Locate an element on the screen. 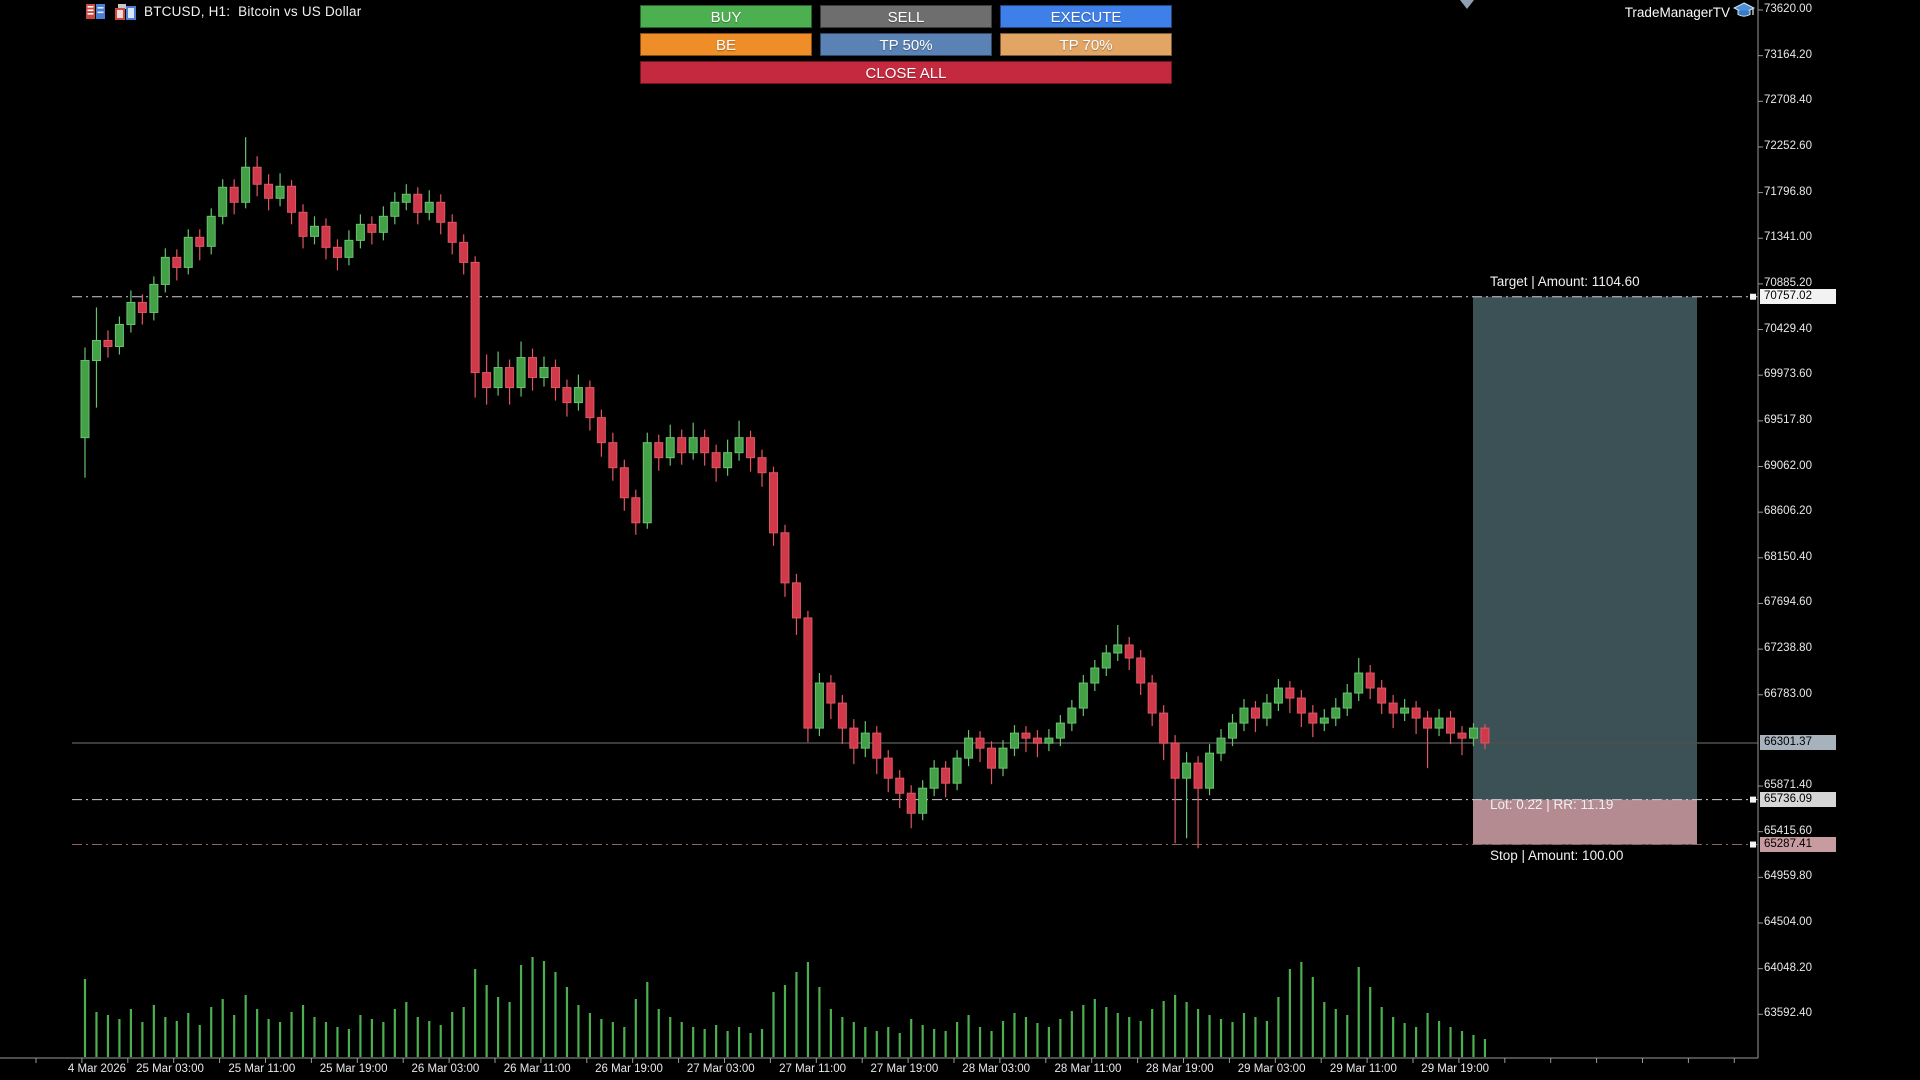 The height and width of the screenshot is (1080, 1920). trade-manager-brand: TradeManagerTV is located at coordinates (1677, 12).